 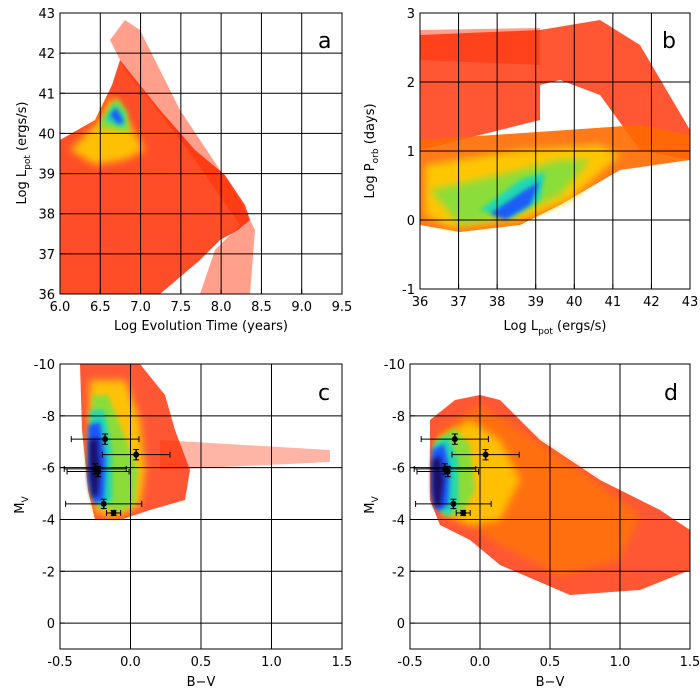 What do you see at coordinates (46, 215) in the screenshot?
I see `panel-a-ytick-label-2: 38` at bounding box center [46, 215].